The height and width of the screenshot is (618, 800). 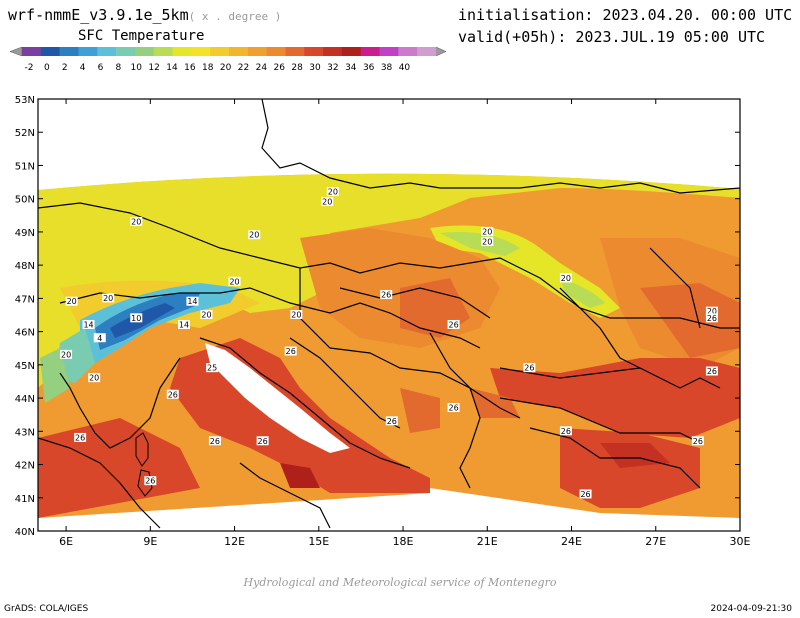 I want to click on colorbar-label: 14, so click(x=172, y=68).